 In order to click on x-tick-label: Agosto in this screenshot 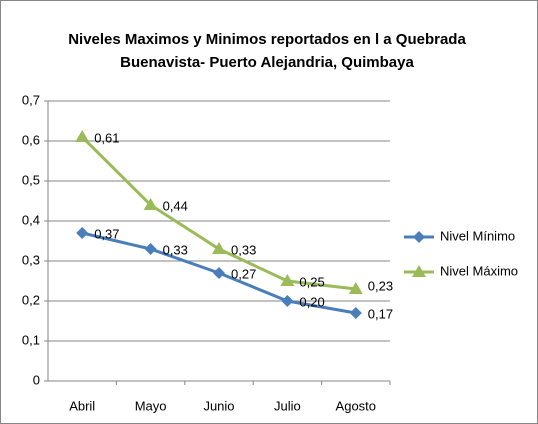, I will do `click(356, 405)`.